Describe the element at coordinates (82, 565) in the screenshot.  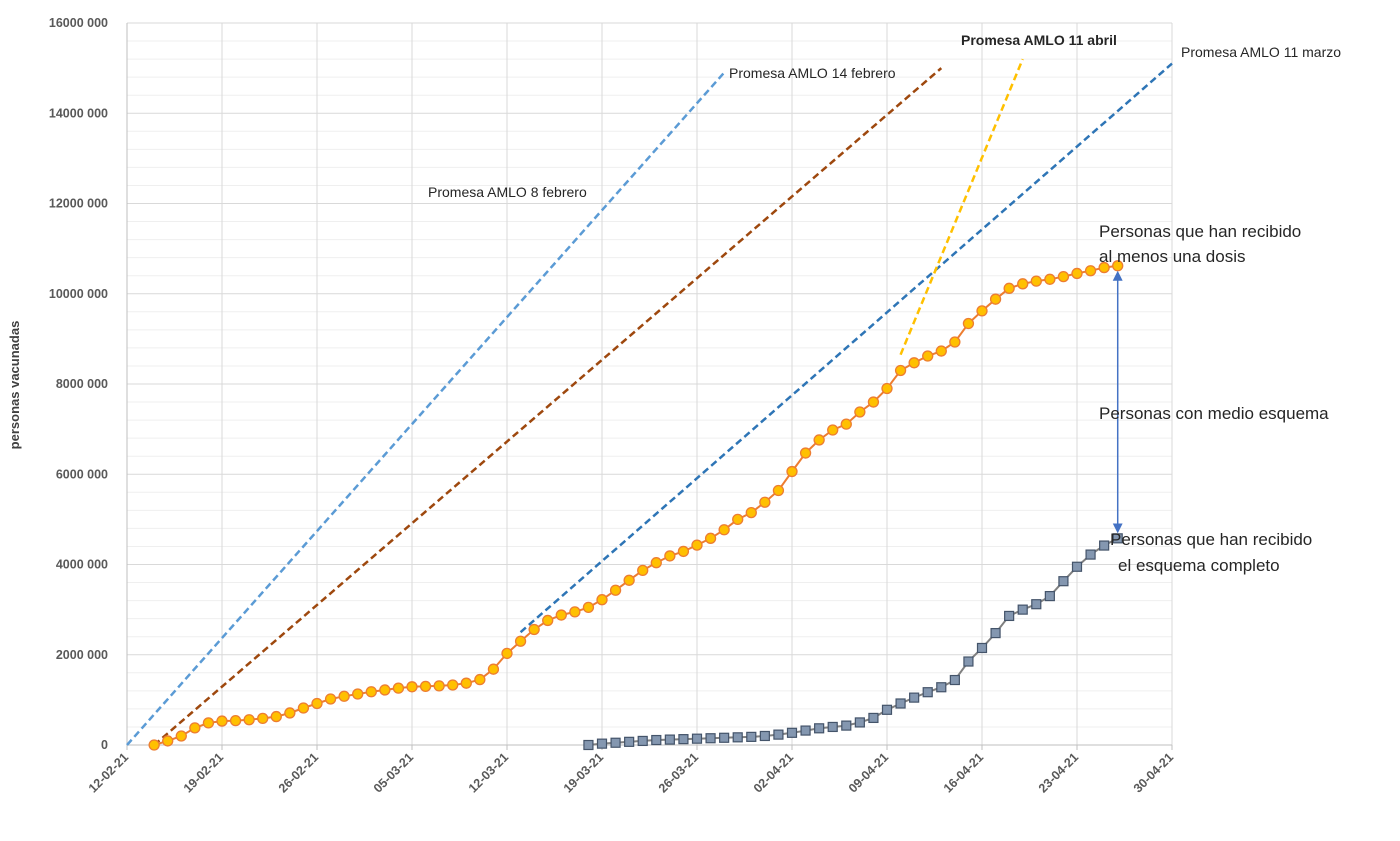
I see `y-tick-label: 4000 000` at that location.